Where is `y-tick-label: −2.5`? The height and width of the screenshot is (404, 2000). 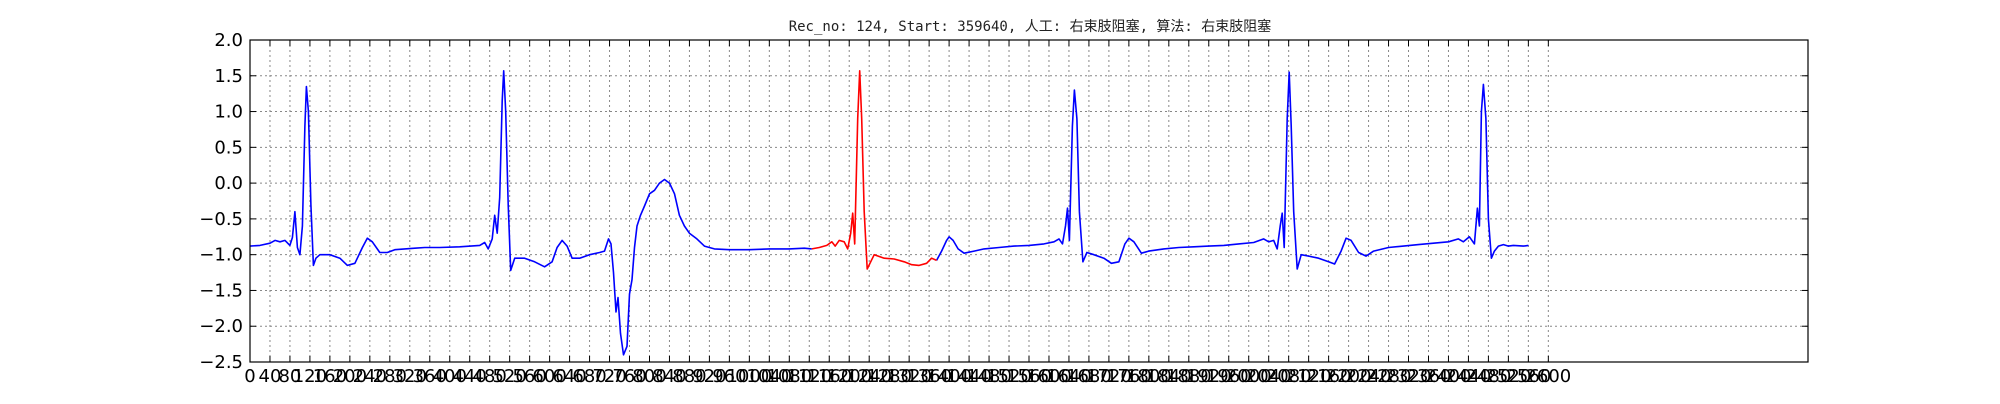
y-tick-label: −2.5 is located at coordinates (221, 362).